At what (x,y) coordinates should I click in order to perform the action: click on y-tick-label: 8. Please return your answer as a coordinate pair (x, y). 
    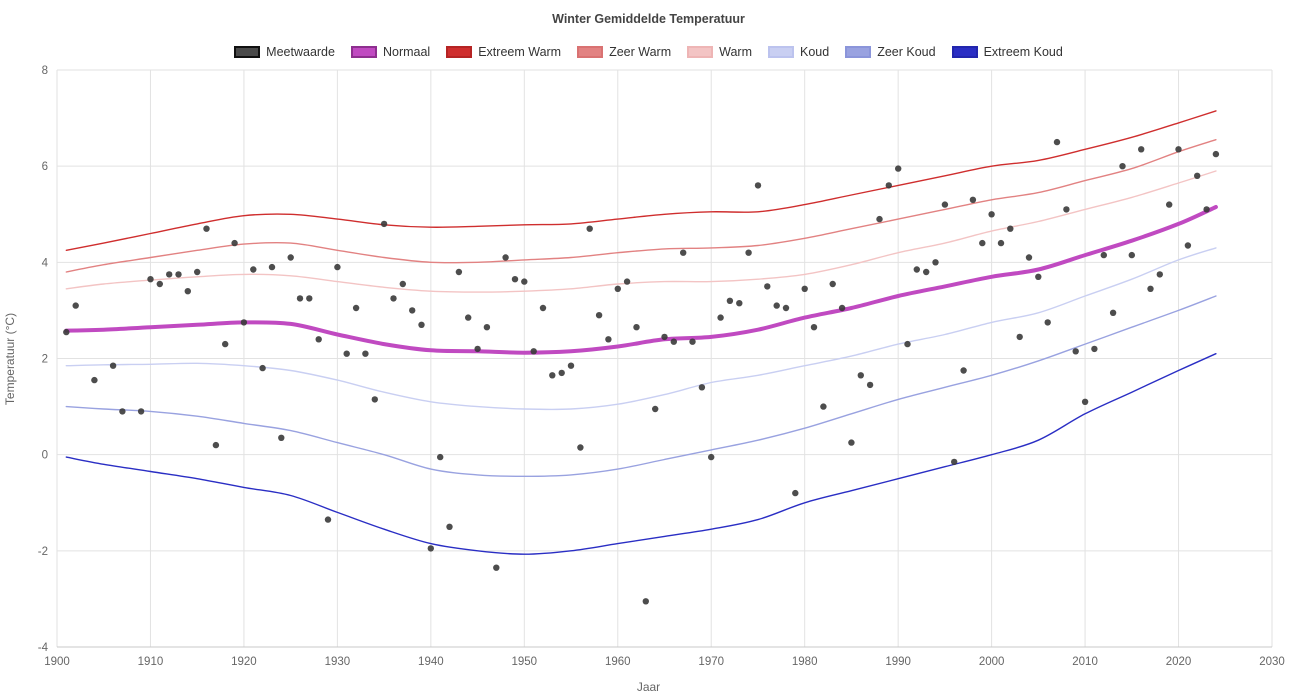
    Looking at the image, I should click on (45, 71).